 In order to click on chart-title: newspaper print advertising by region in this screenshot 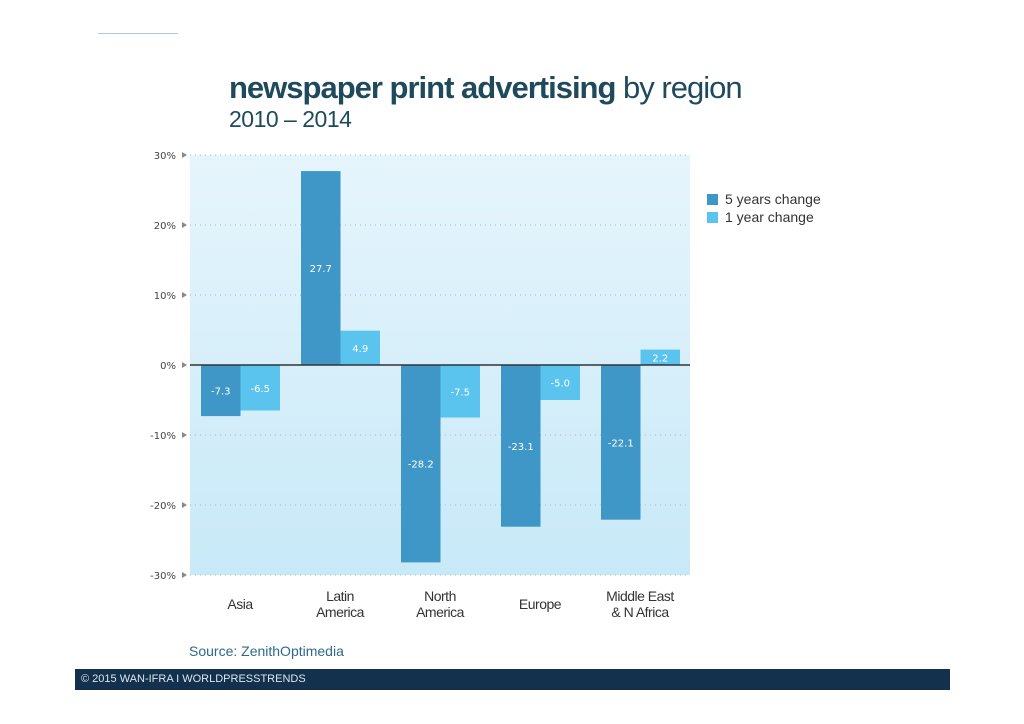, I will do `click(486, 87)`.